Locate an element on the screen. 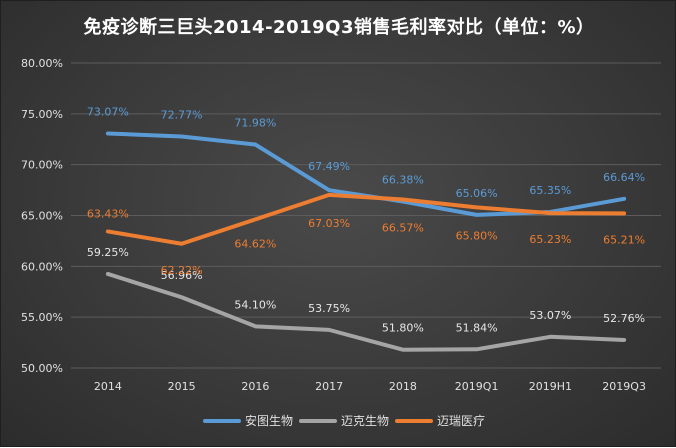 This screenshot has height=448, width=676. y-tick-label: 70.00% is located at coordinates (42, 165).